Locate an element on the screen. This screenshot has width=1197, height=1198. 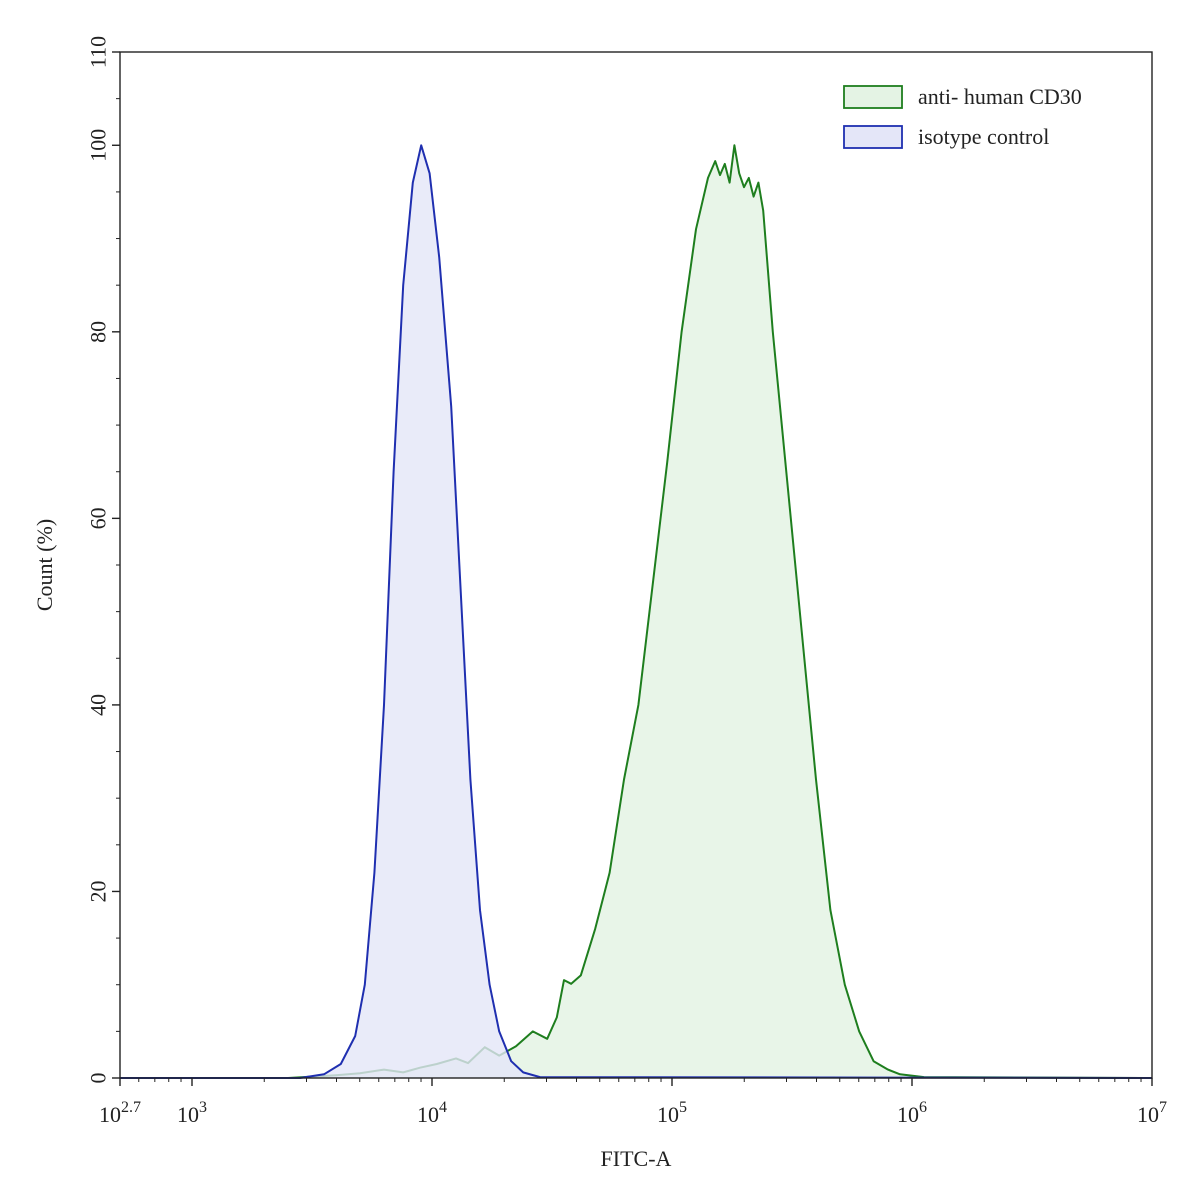
x-tick-label: 10⁴ is located at coordinates (432, 1113).